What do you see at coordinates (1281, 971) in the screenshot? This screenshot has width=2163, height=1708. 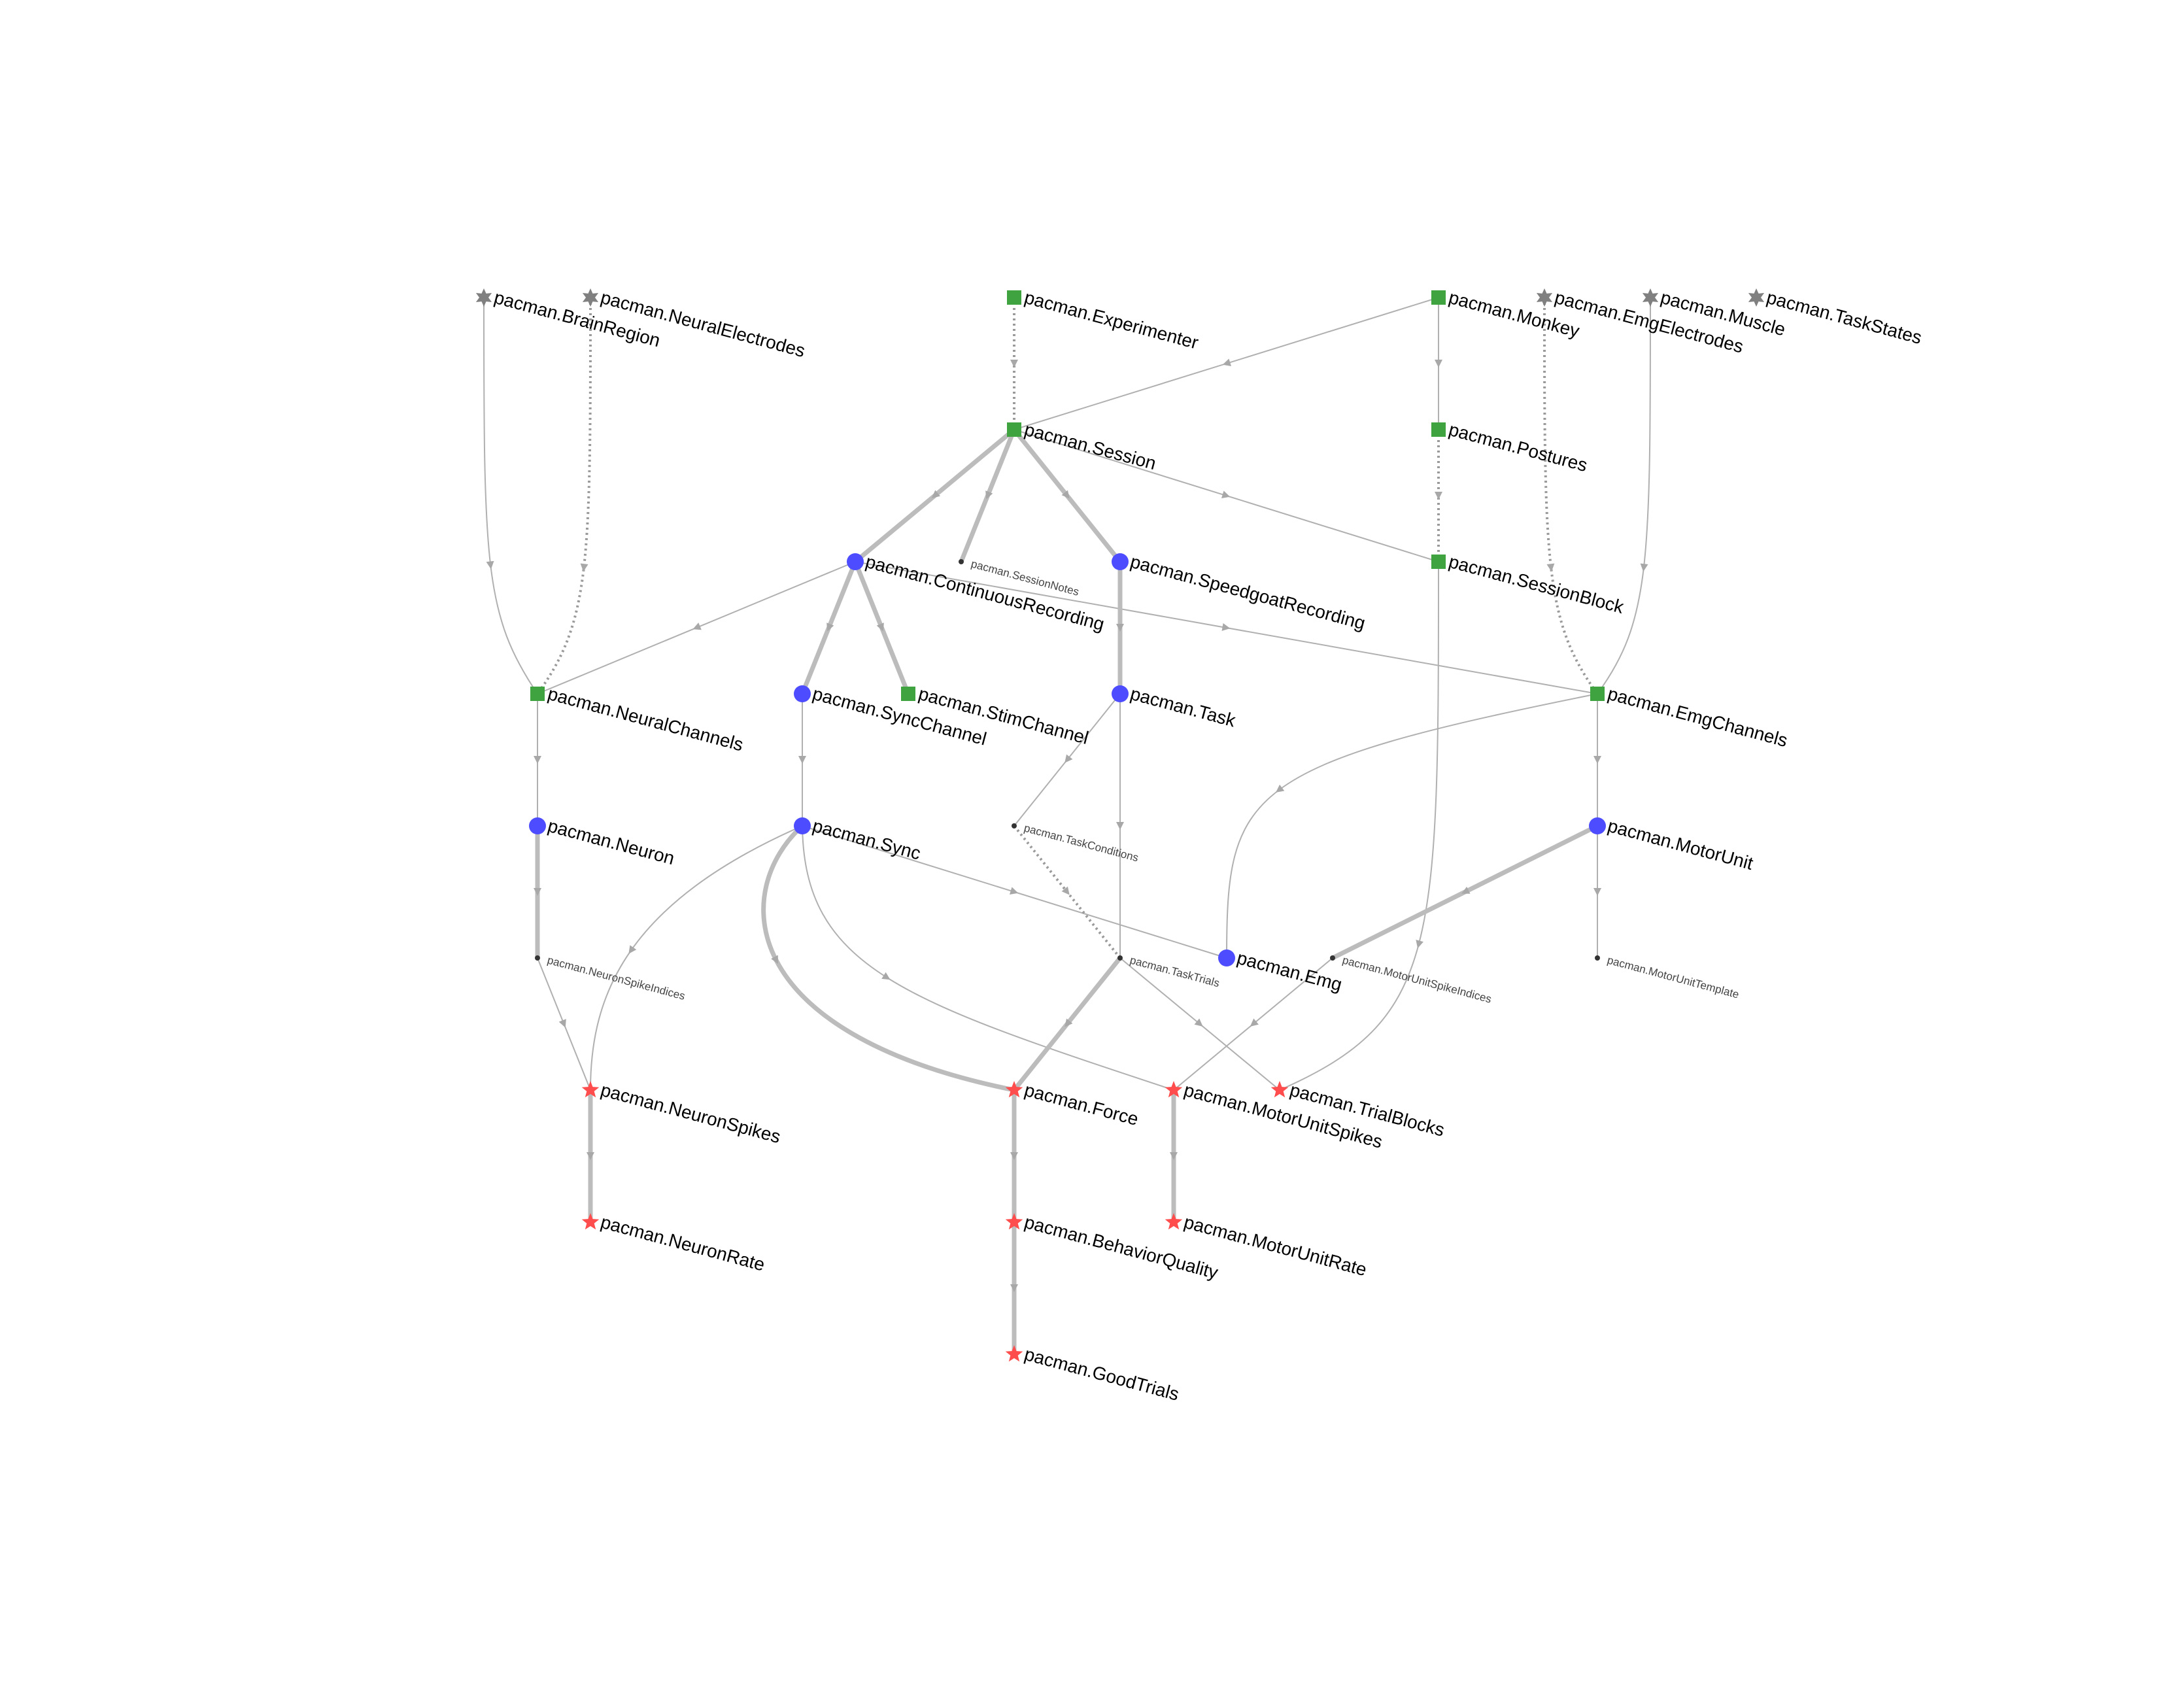 I see `node-pacman-emg: pacman.Emg` at bounding box center [1281, 971].